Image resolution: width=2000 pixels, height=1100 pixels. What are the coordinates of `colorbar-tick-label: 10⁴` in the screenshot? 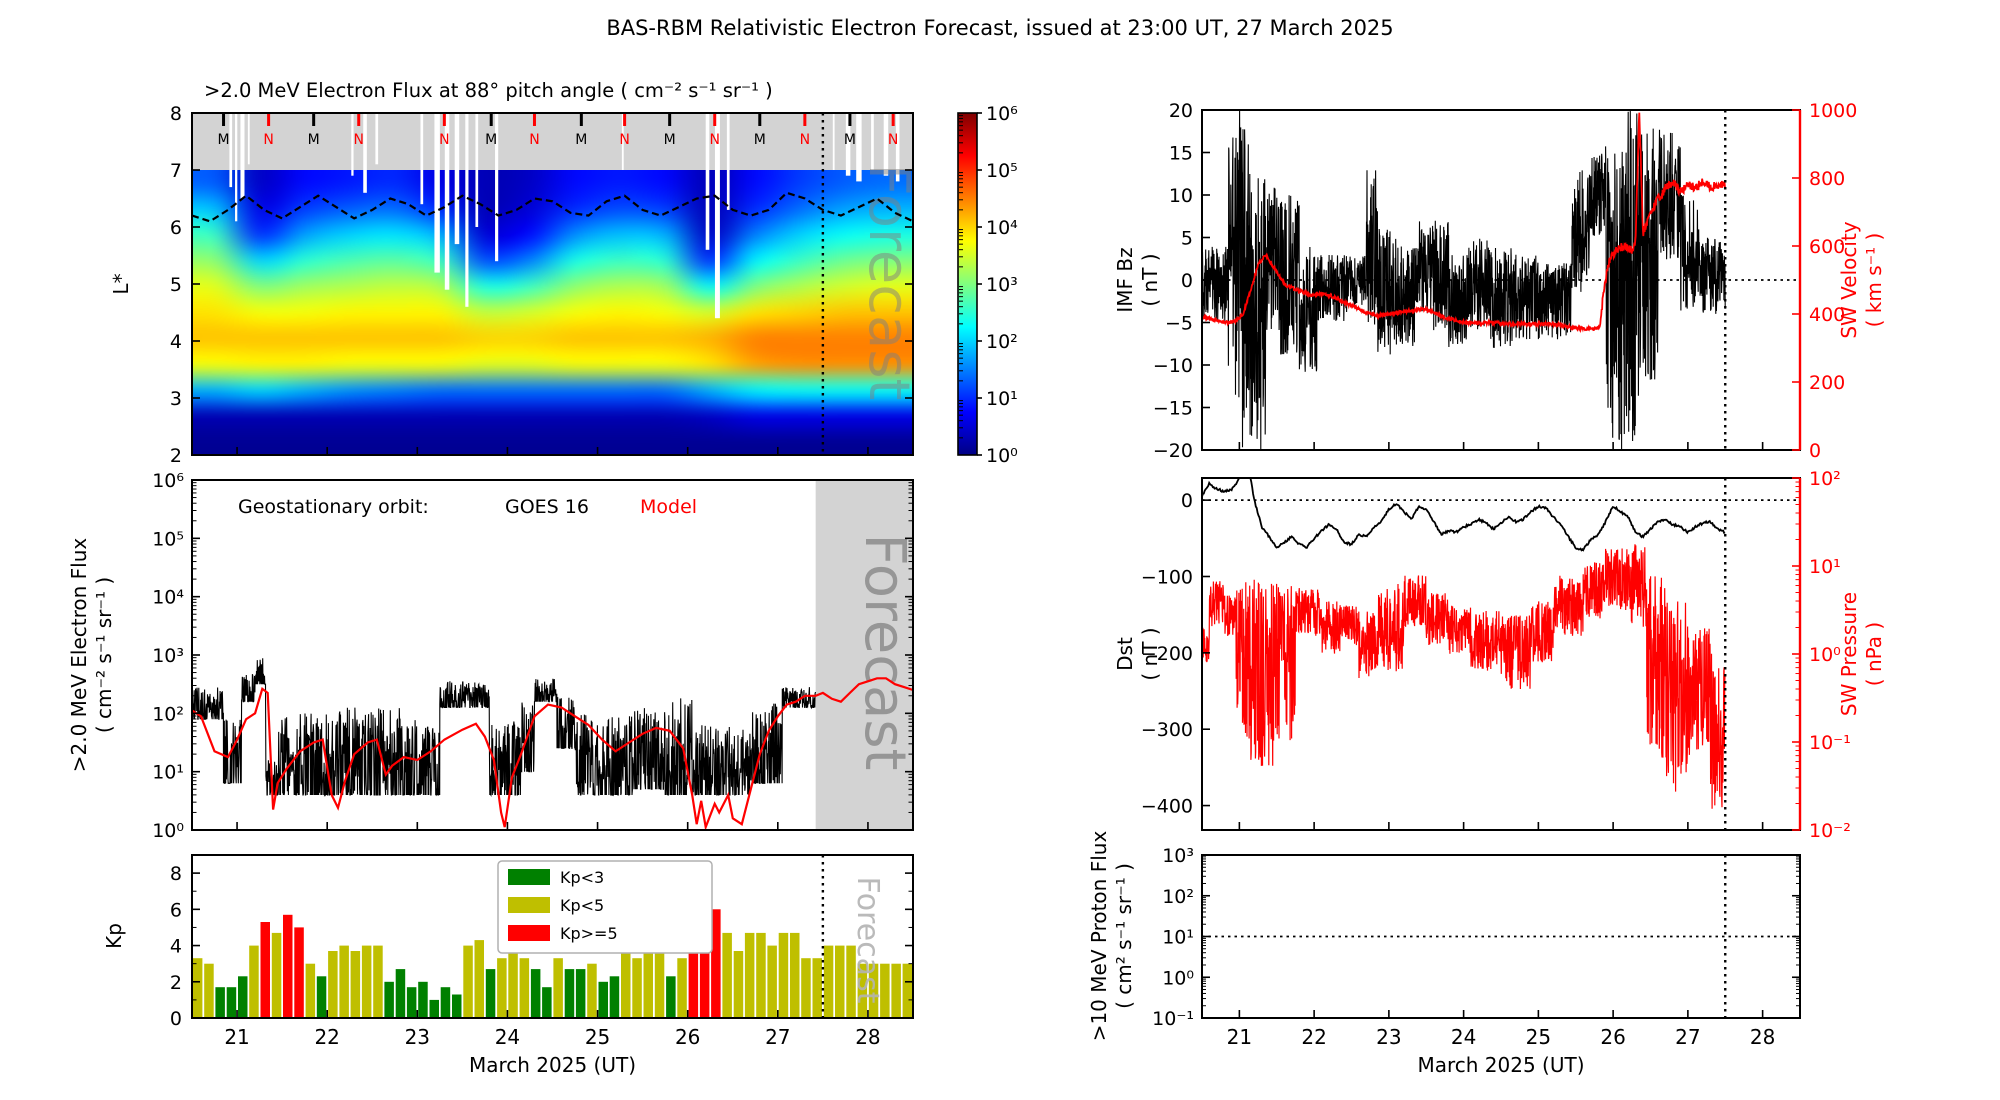 It's located at (1002, 228).